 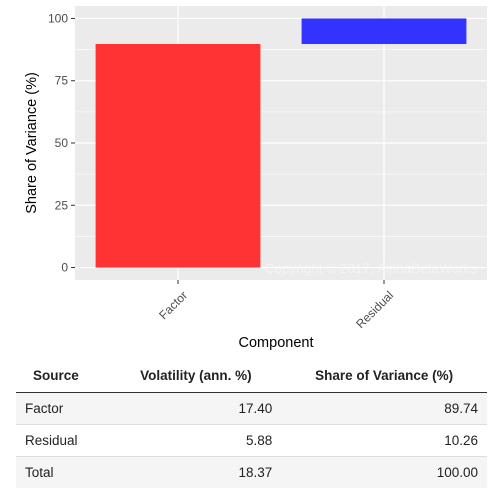 What do you see at coordinates (384, 408) in the screenshot?
I see `cell-share: 89.74` at bounding box center [384, 408].